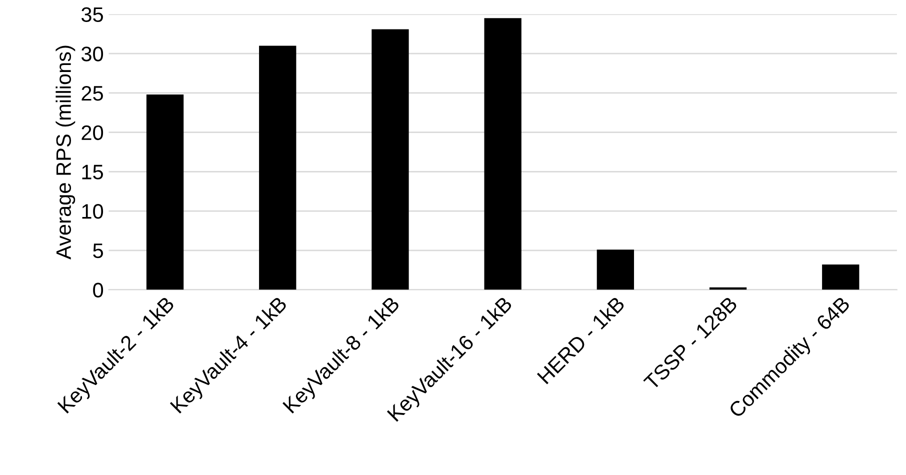 Image resolution: width=906 pixels, height=475 pixels. Describe the element at coordinates (92, 93) in the screenshot. I see `y-tick-label: 25` at that location.